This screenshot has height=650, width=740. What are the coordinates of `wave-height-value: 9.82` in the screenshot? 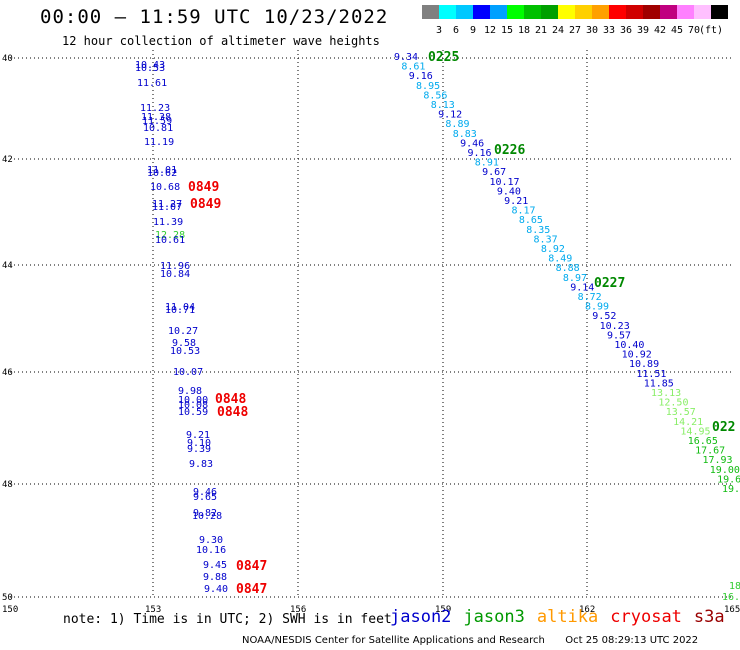 It's located at (205, 513).